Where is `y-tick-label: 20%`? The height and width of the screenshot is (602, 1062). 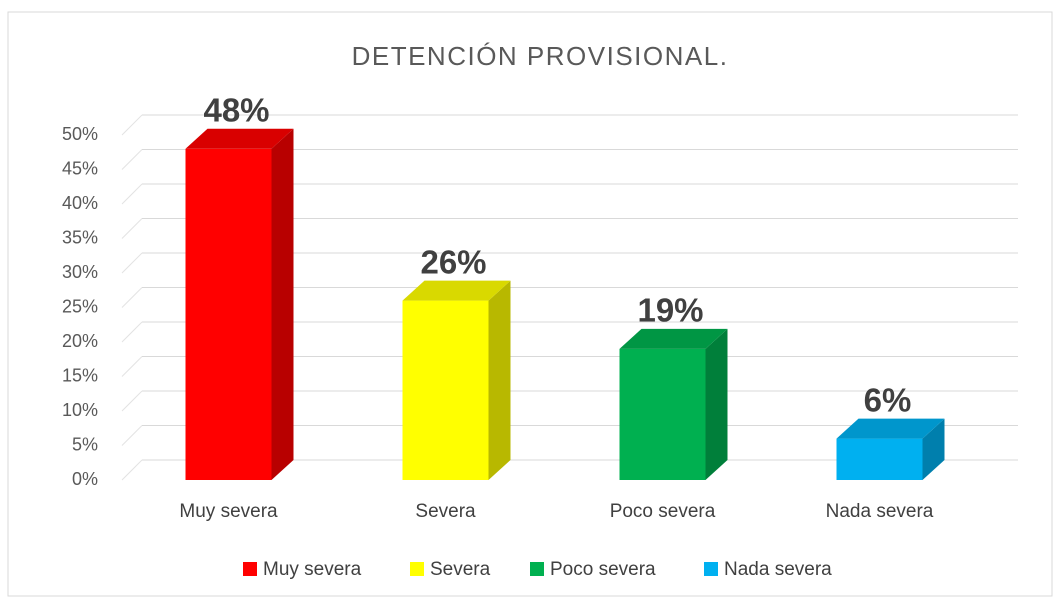
y-tick-label: 20% is located at coordinates (80, 341).